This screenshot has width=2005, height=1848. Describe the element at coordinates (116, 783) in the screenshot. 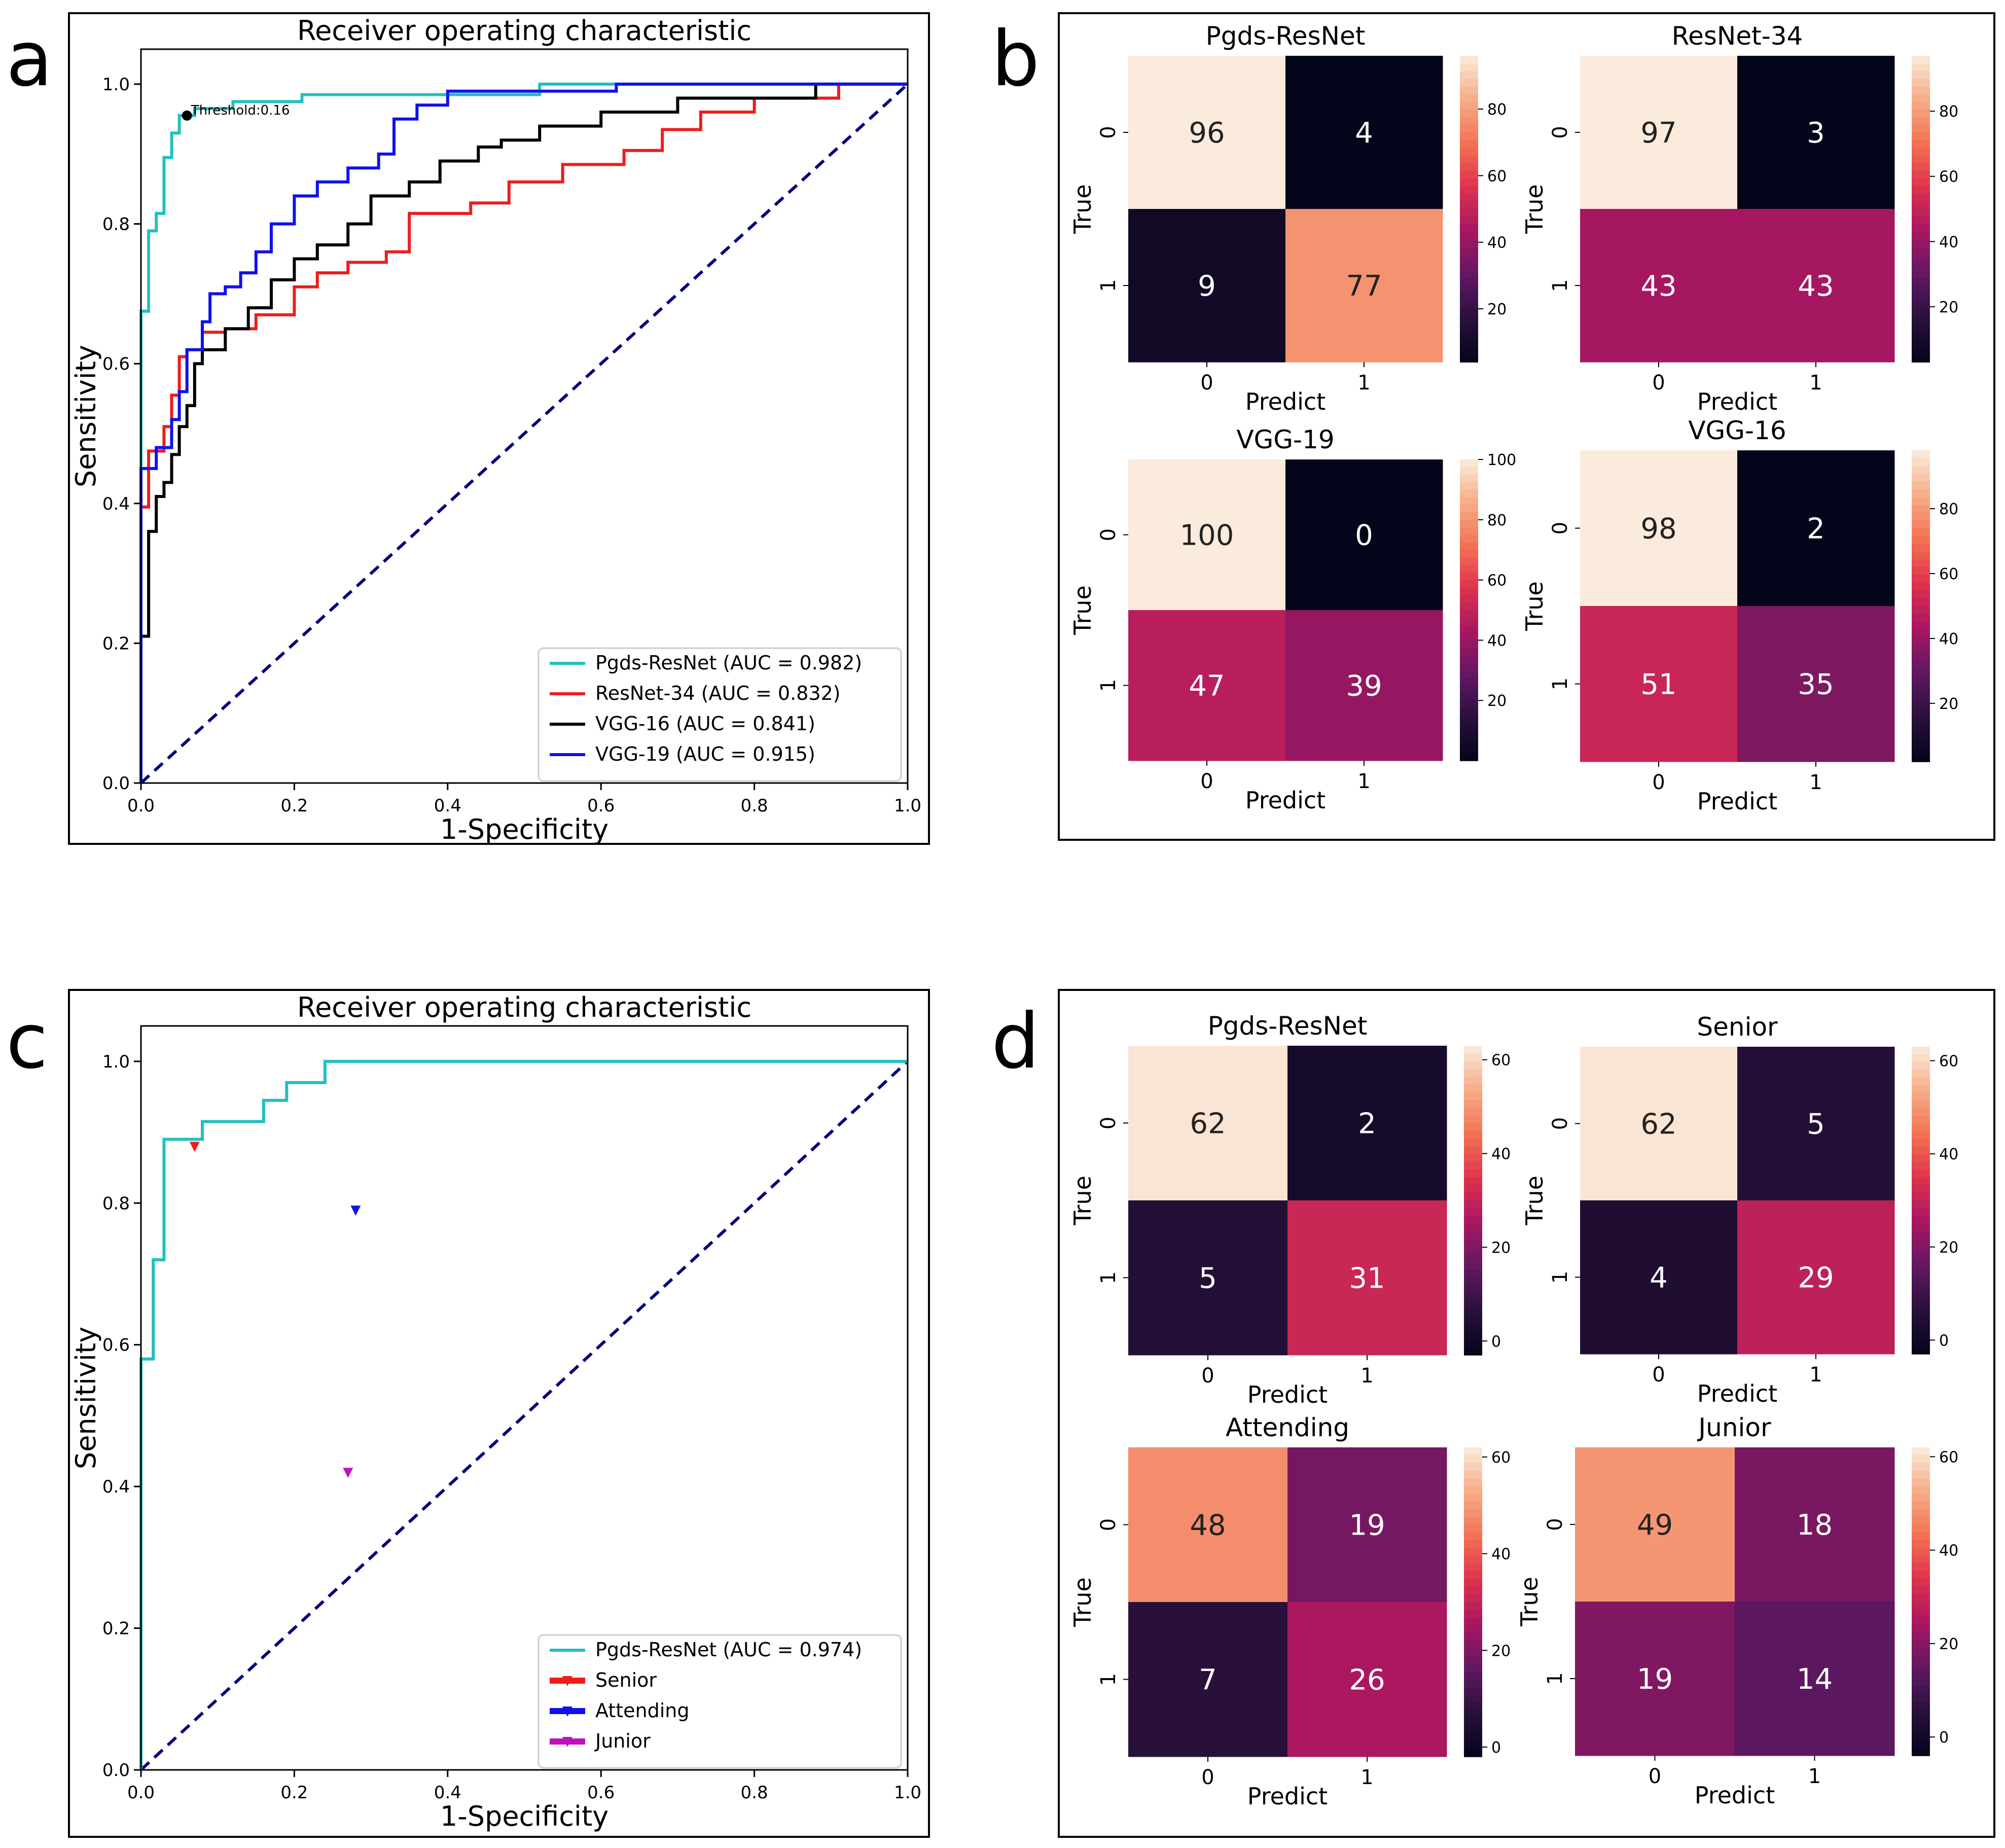

I see `y-tick-label: 0.0` at that location.